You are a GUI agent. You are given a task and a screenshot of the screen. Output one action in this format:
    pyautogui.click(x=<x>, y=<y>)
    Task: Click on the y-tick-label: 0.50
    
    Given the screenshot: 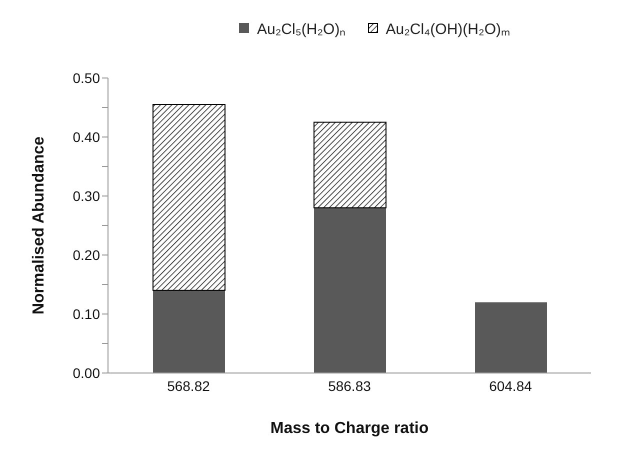 What is the action you would take?
    pyautogui.click(x=86, y=78)
    